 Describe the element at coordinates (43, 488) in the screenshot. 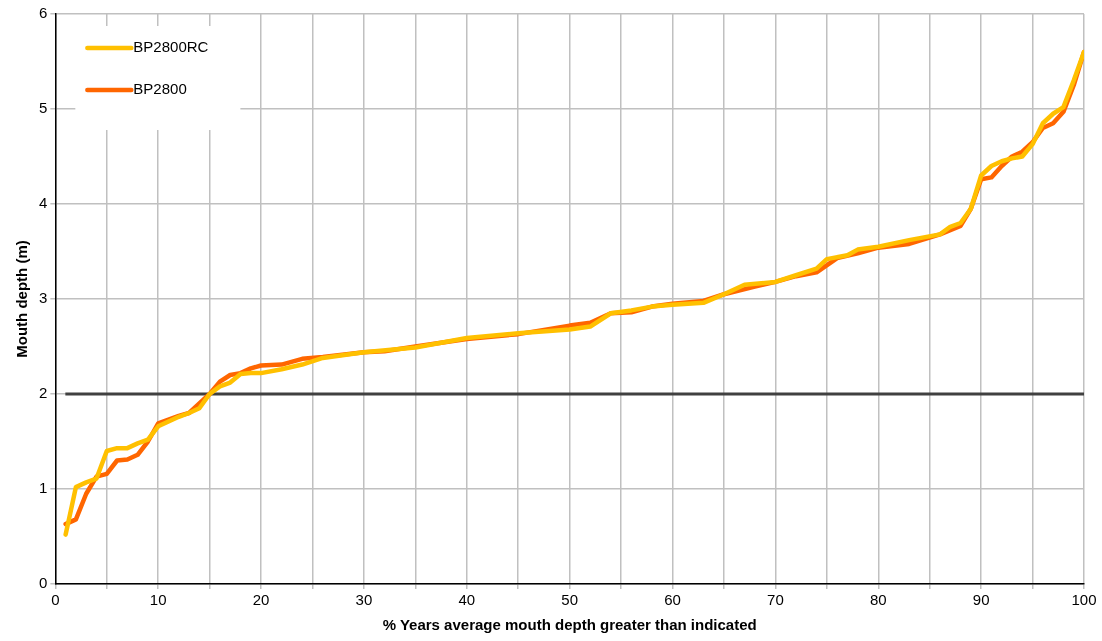

I see `y-tick-label: 1` at that location.